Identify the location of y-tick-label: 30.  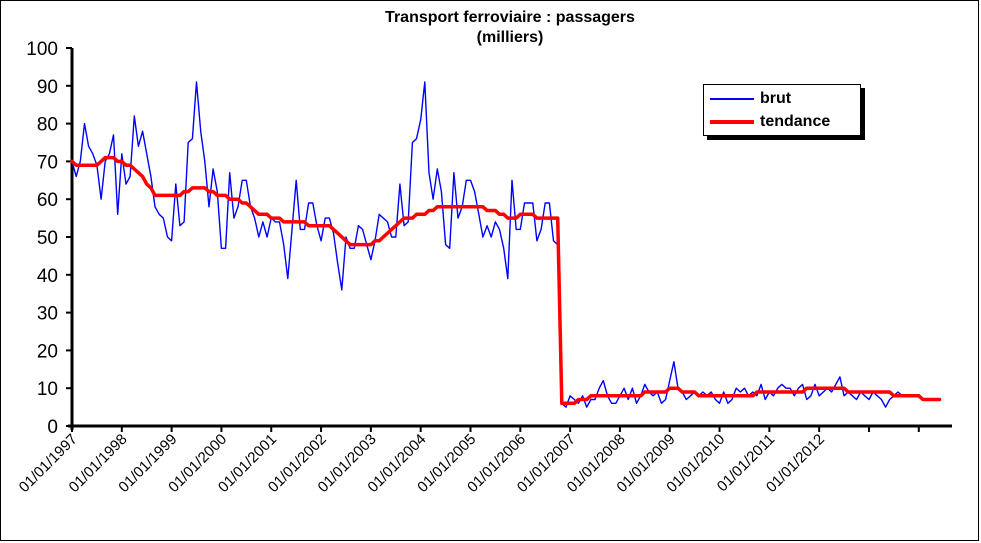
(47, 314).